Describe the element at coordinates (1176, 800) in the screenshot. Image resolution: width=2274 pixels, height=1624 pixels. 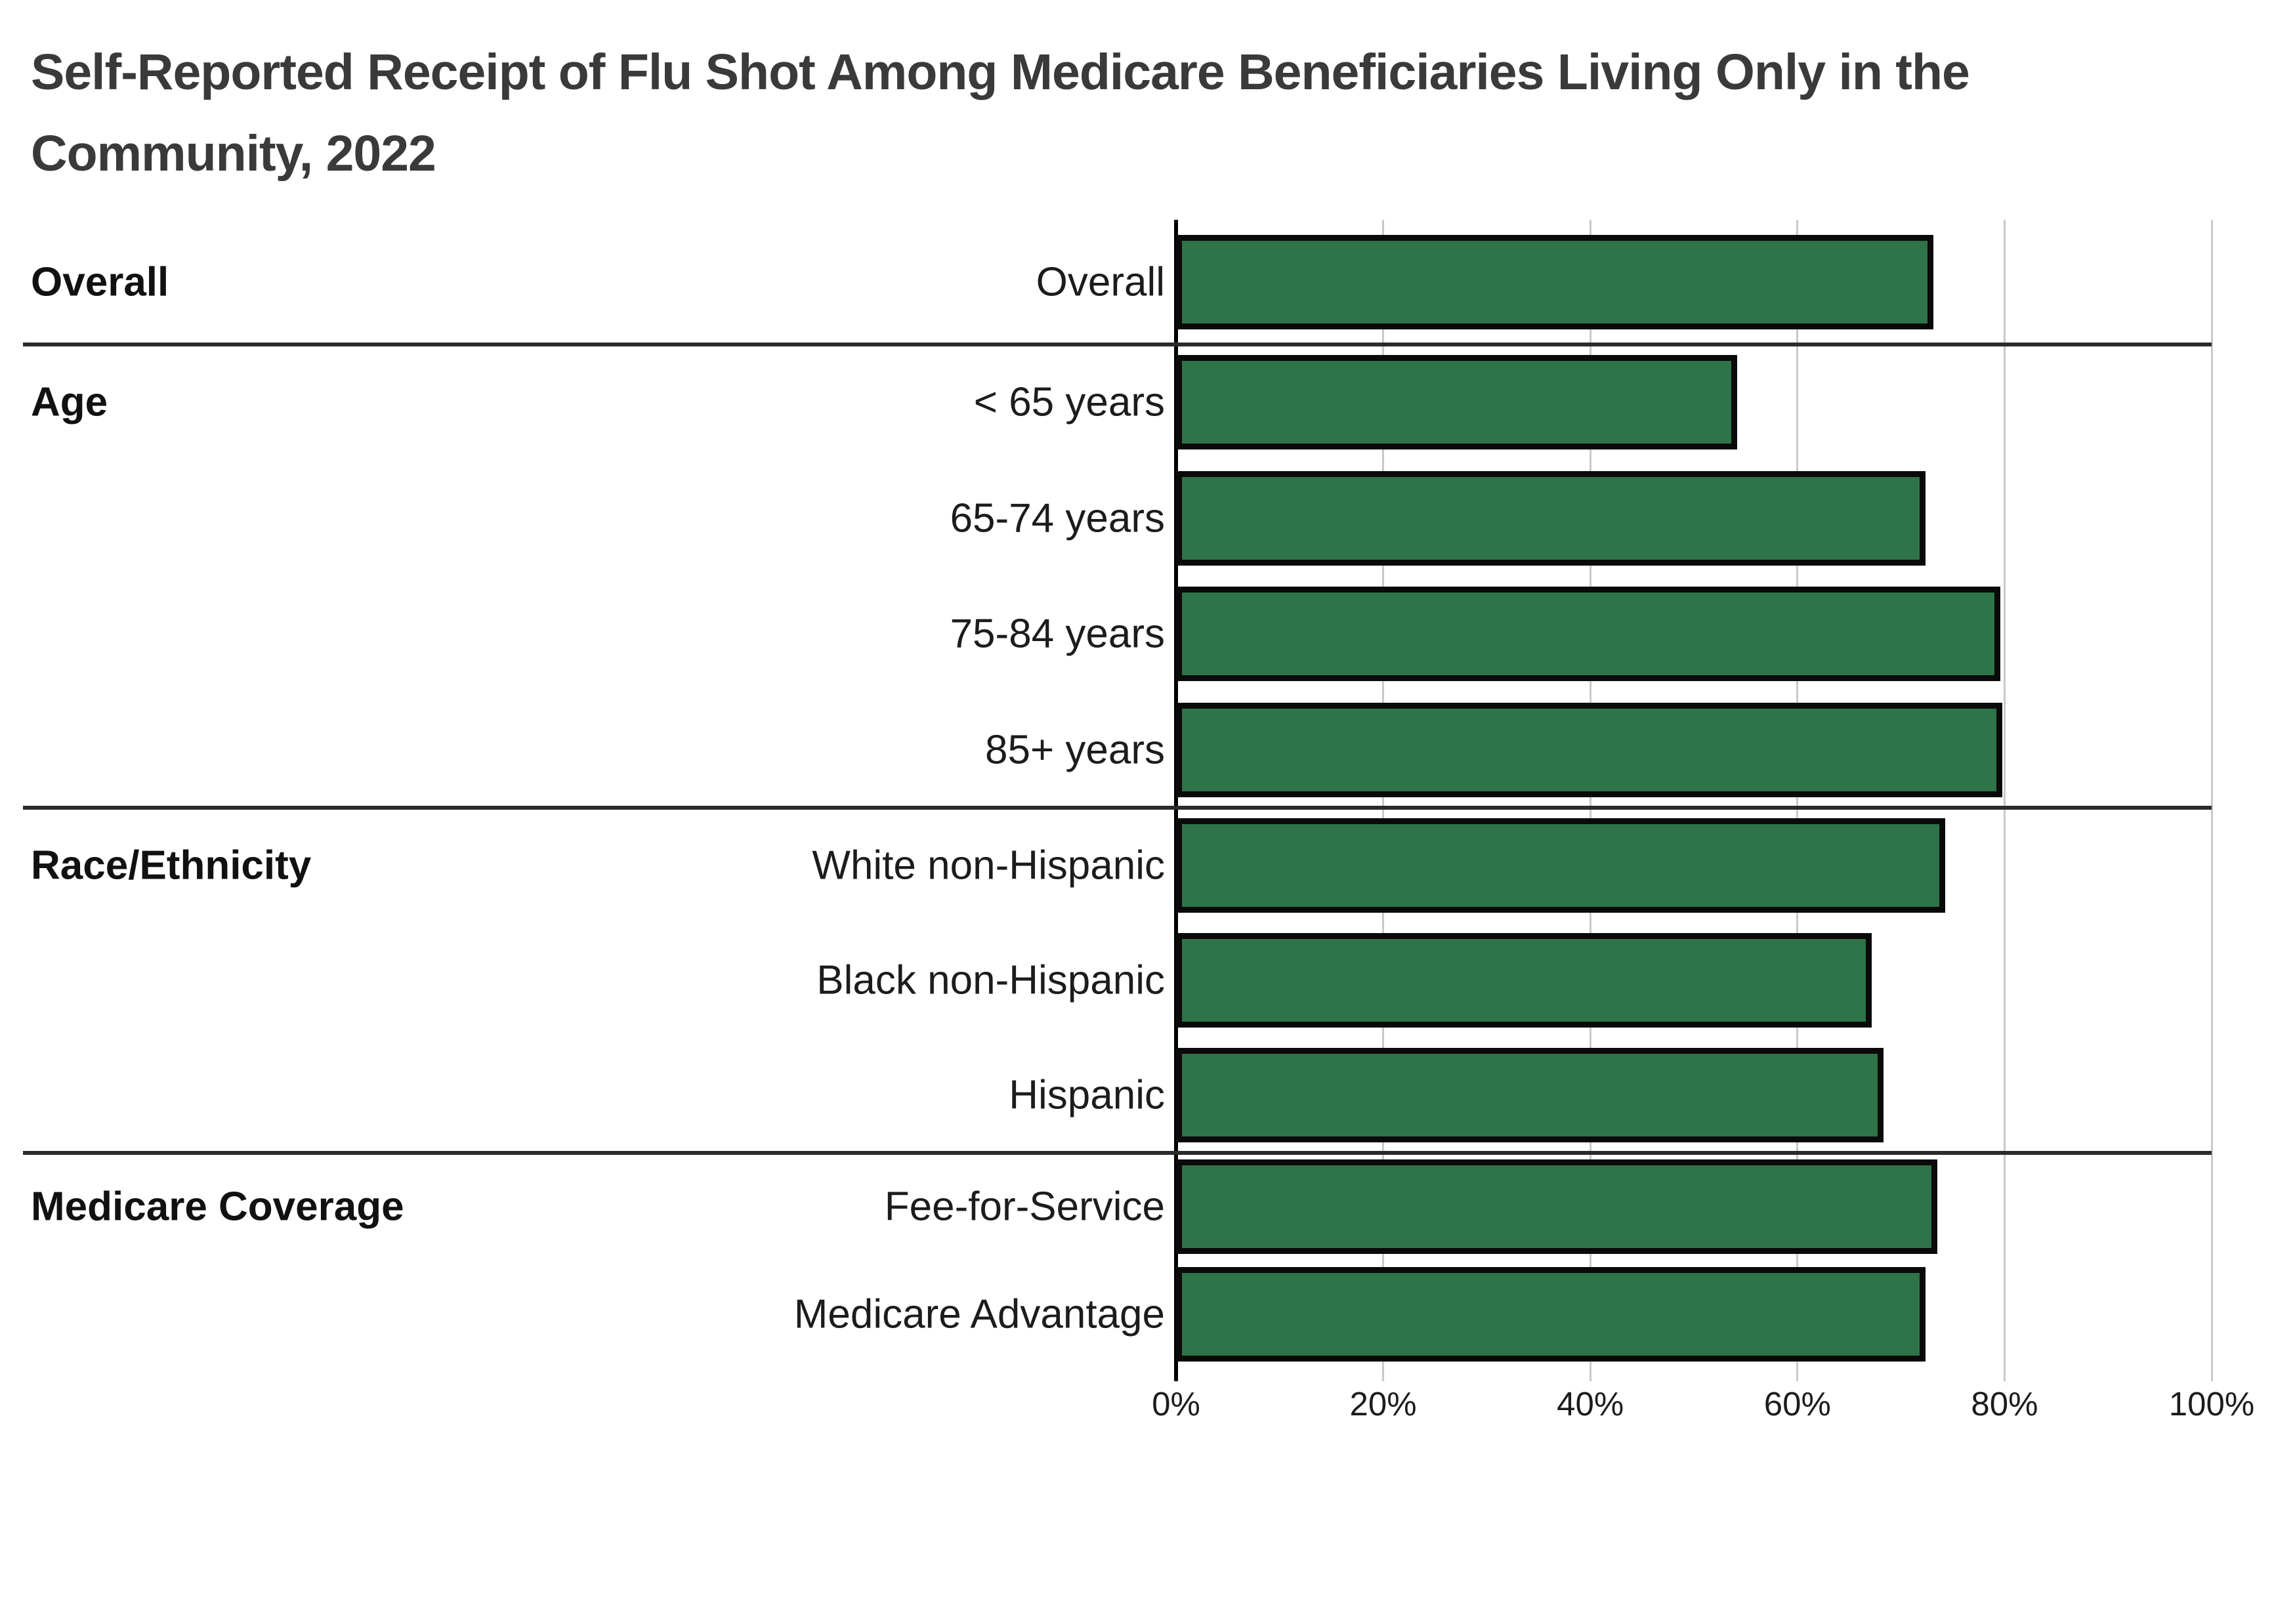
I see `x-axis-zero-line` at that location.